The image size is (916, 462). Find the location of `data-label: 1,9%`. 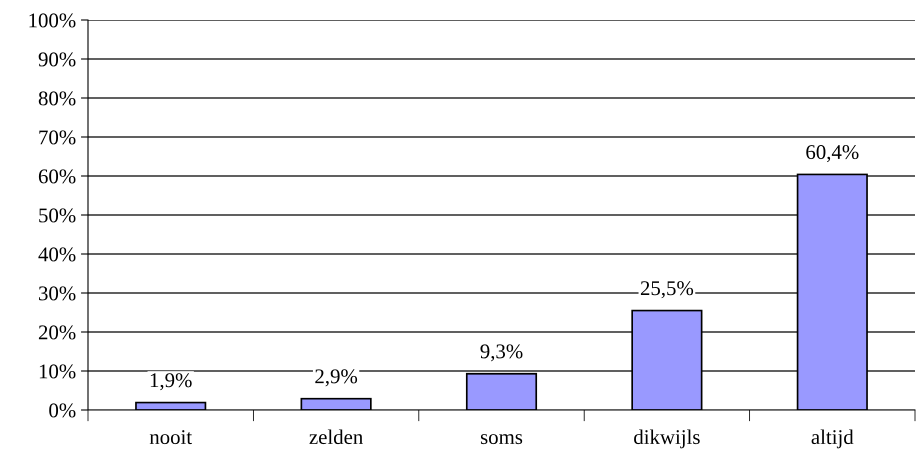

data-label: 1,9% is located at coordinates (171, 381).